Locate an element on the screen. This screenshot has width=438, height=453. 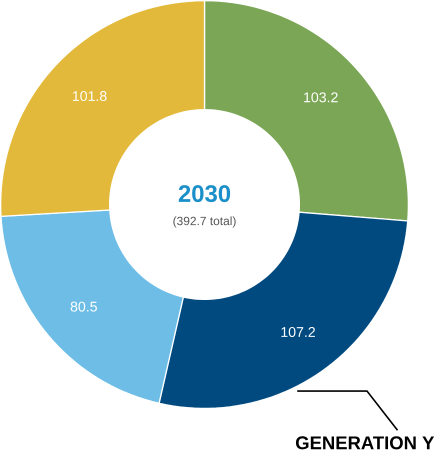
data-label: 103.2 is located at coordinates (321, 97).